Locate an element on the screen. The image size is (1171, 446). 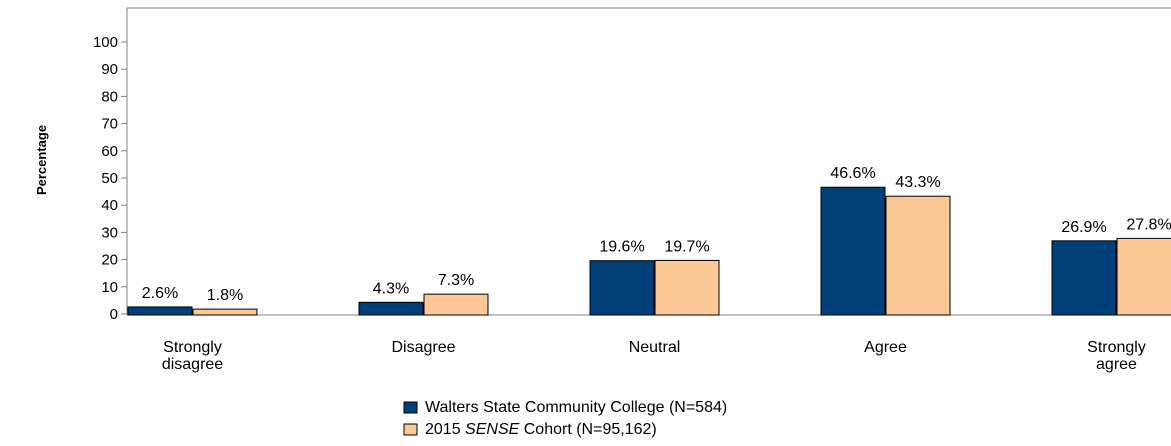
bar-data-label: 4.3% is located at coordinates (391, 288).